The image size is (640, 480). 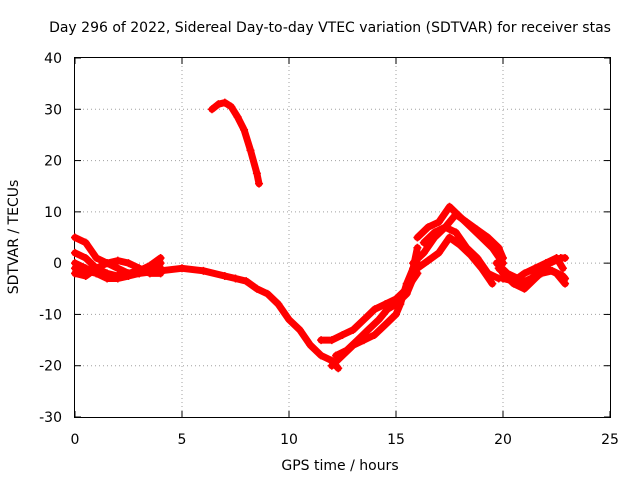 I want to click on x-tick-label: 10, so click(x=289, y=440).